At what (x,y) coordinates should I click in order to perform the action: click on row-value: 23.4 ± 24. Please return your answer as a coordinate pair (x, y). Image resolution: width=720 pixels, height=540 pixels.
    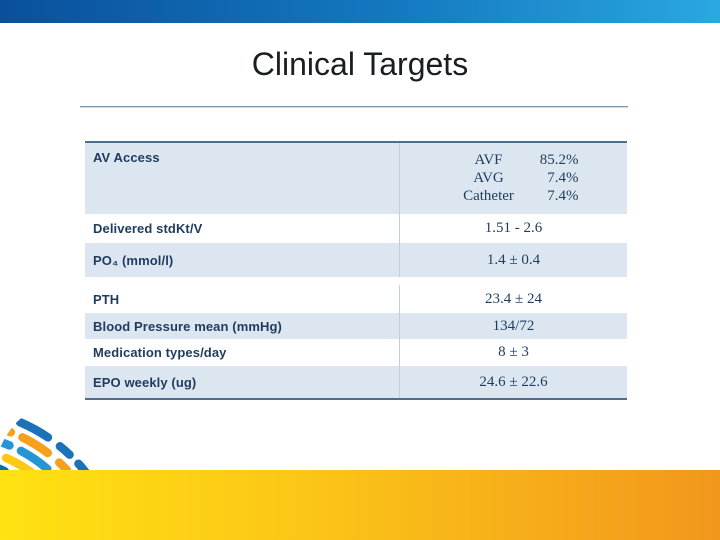
    Looking at the image, I should click on (513, 299).